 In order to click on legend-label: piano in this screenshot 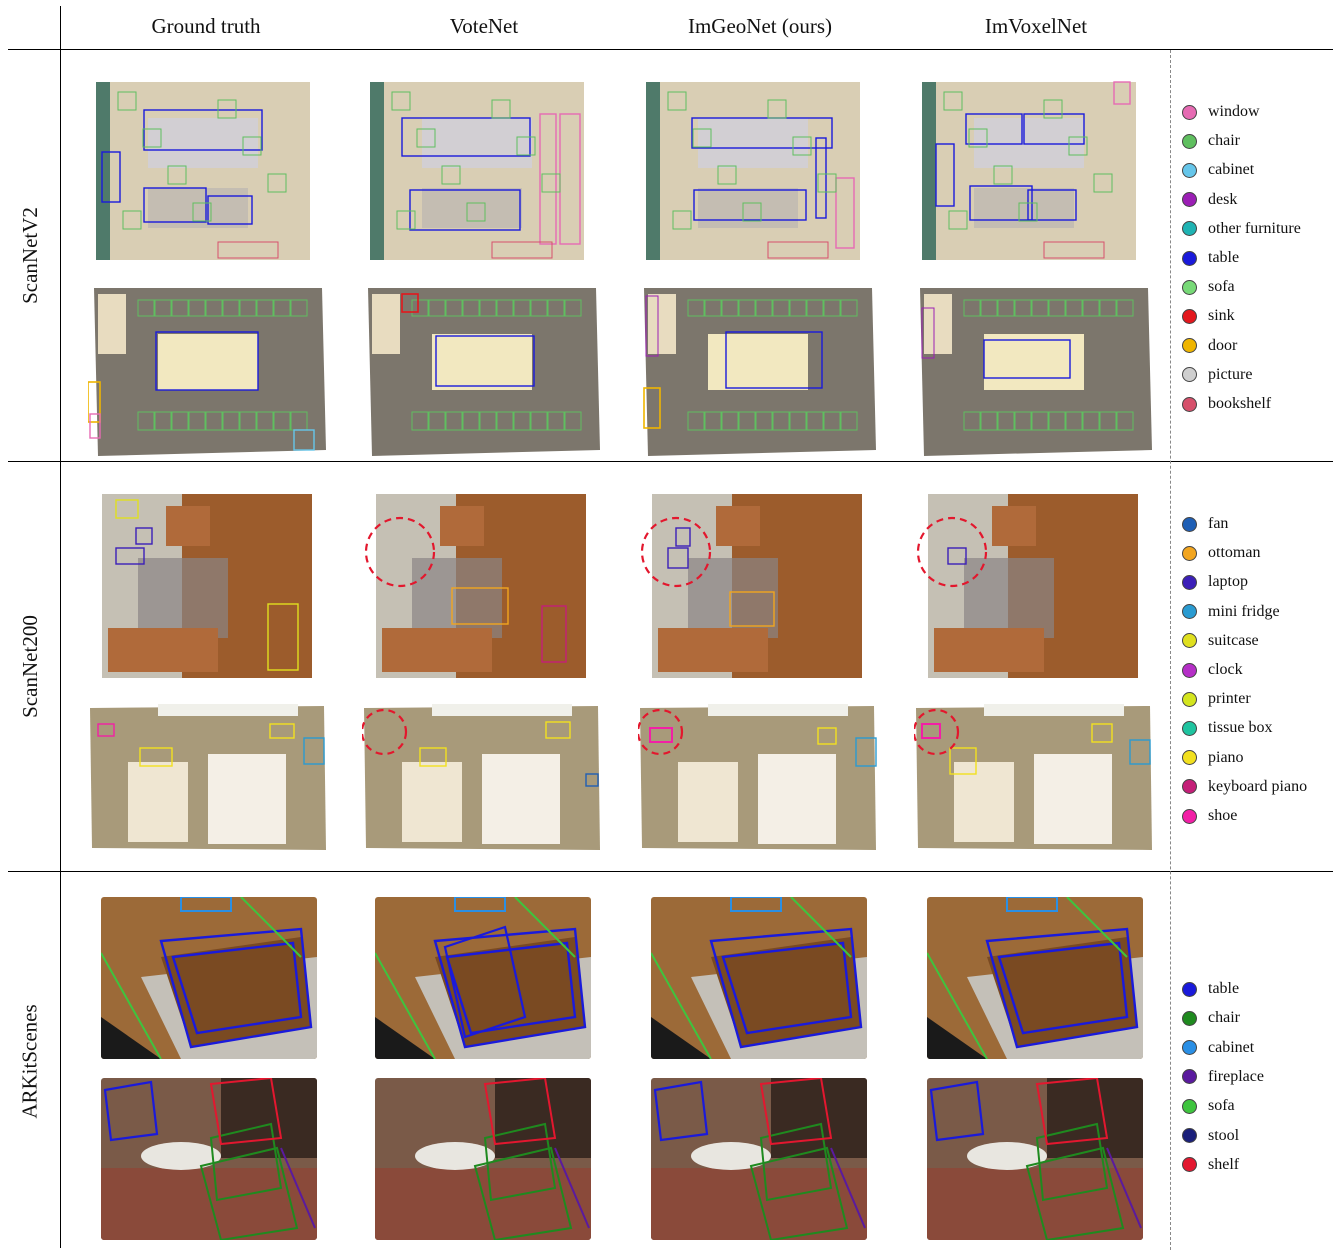, I will do `click(1226, 757)`.